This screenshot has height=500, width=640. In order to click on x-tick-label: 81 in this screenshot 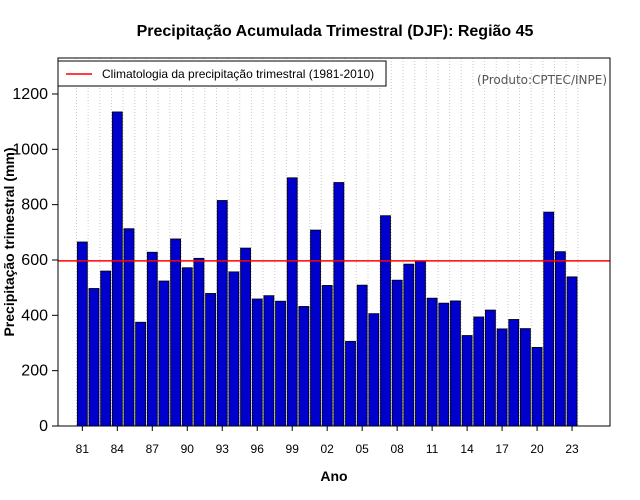, I will do `click(83, 449)`.